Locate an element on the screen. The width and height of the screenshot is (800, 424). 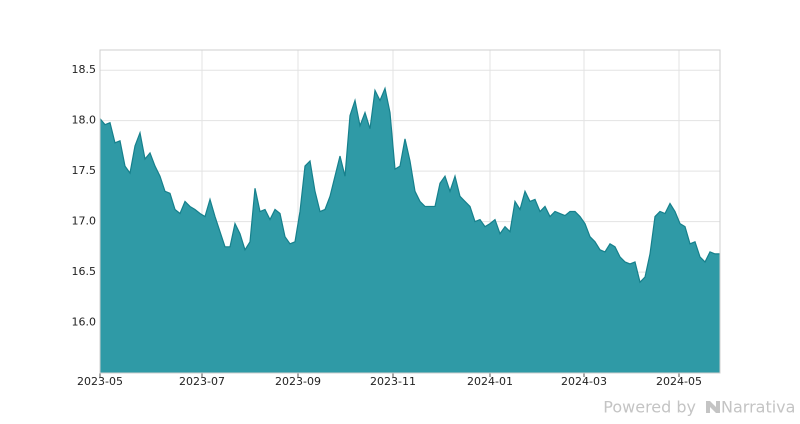
y-tick-label: 17.5 is located at coordinates (84, 170).